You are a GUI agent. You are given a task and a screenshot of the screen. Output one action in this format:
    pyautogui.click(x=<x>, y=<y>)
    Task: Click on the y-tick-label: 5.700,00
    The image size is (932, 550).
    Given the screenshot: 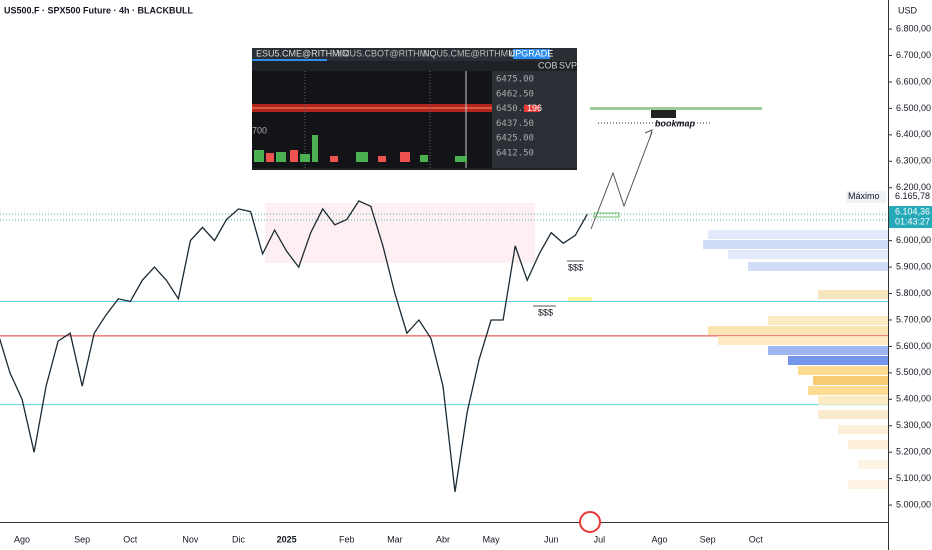 What is the action you would take?
    pyautogui.click(x=913, y=319)
    